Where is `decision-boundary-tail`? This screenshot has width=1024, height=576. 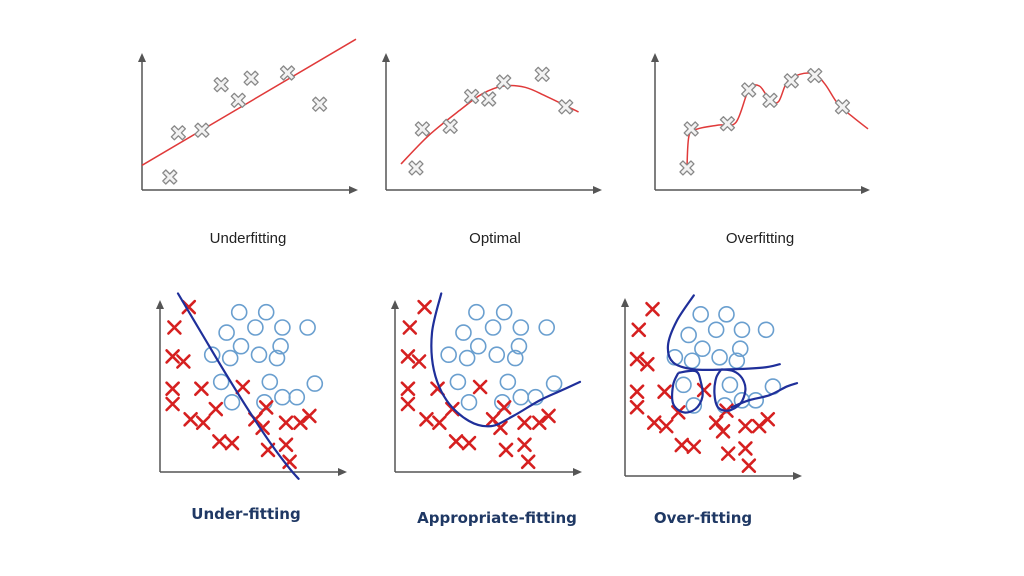
decision-boundary-tail is located at coordinates (764, 395).